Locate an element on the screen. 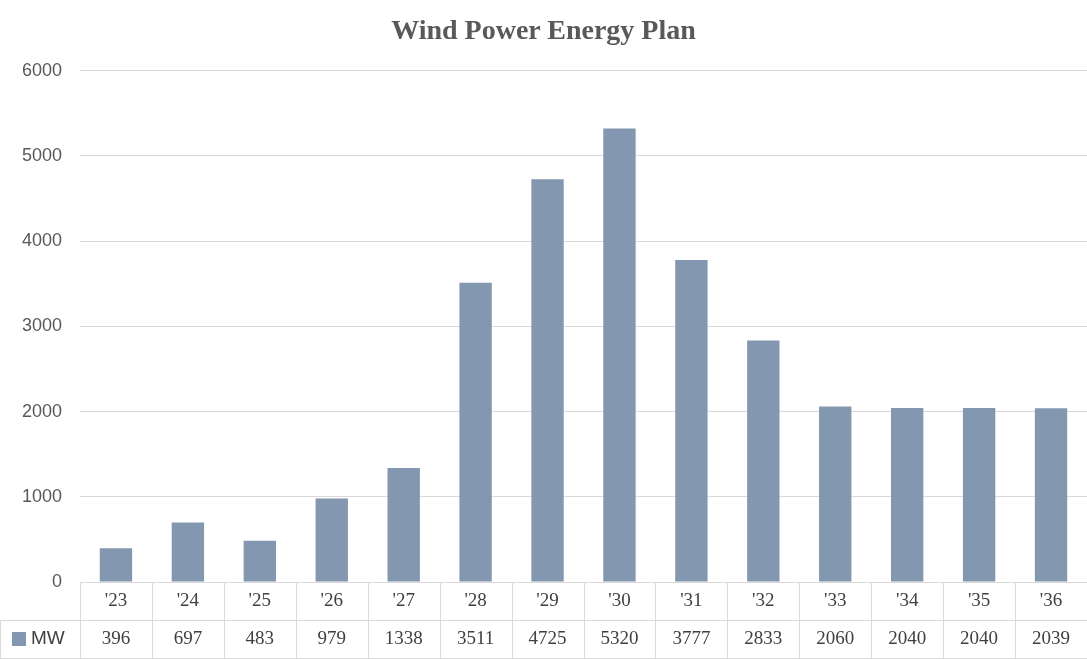 This screenshot has width=1087, height=659. data-label: 5320 is located at coordinates (619, 637).